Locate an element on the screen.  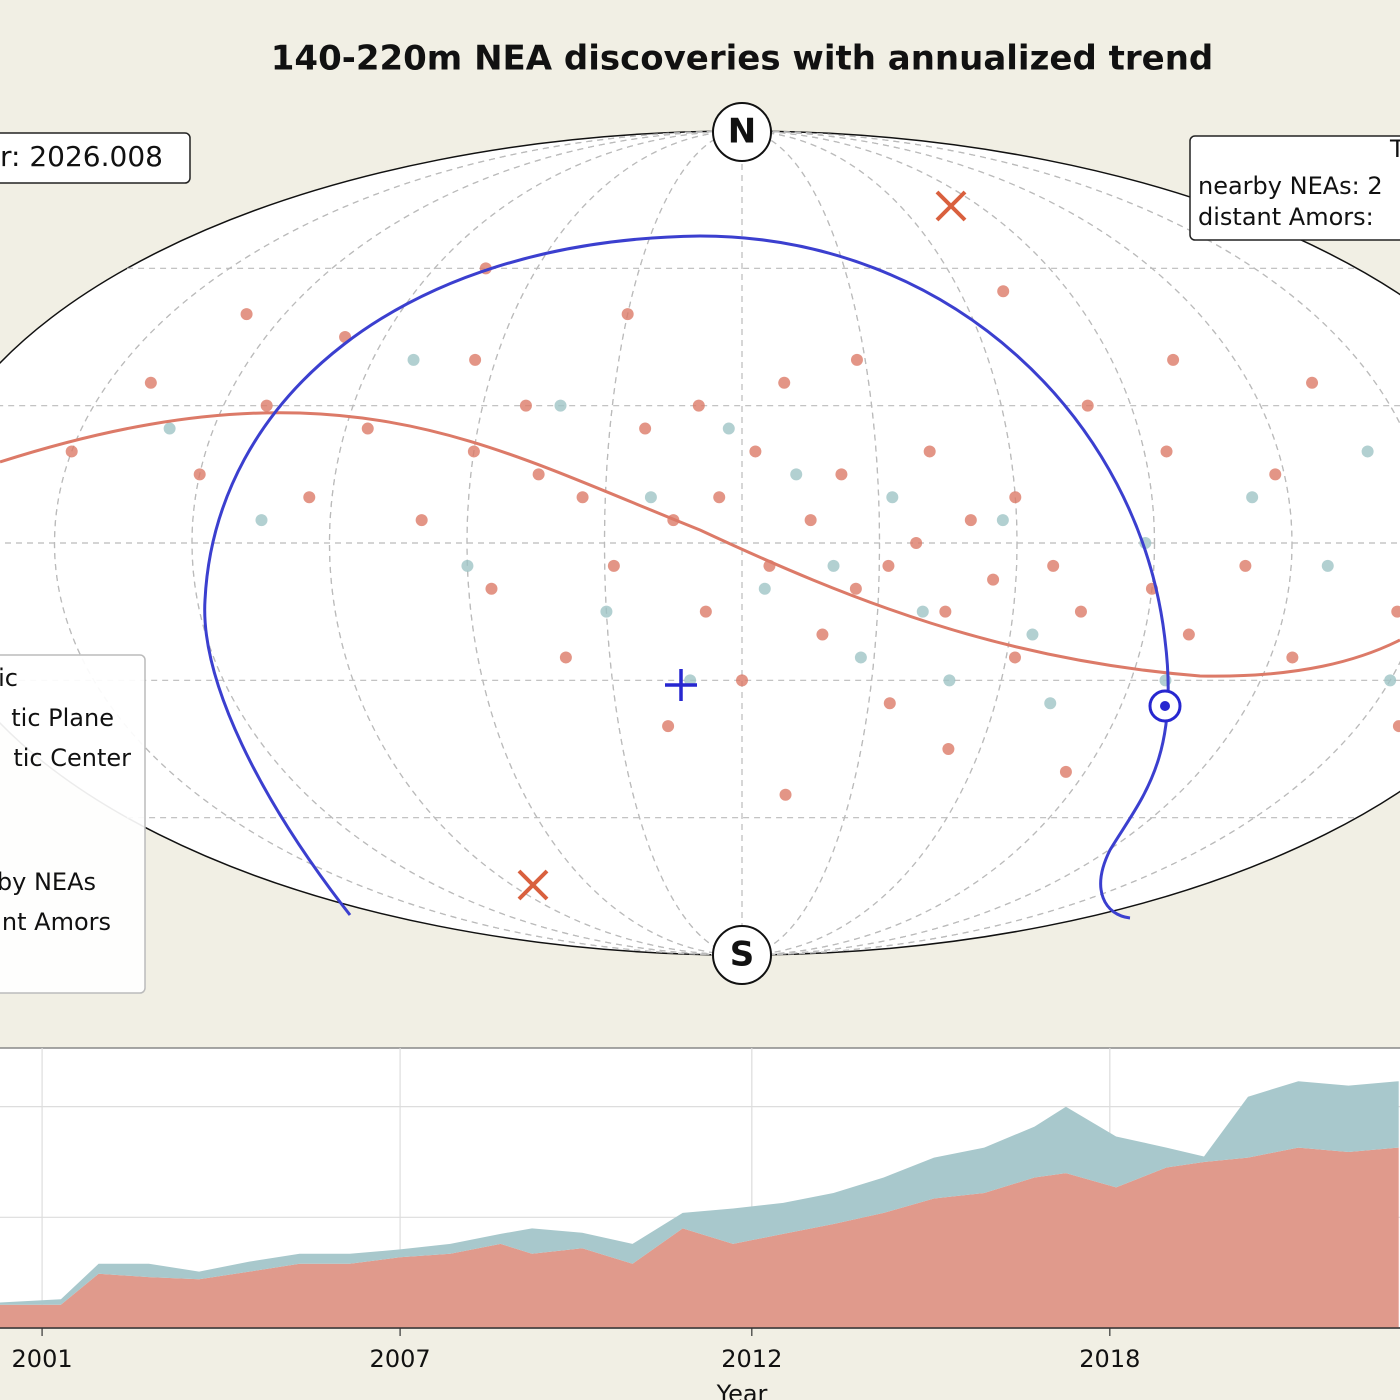
south-label: S is located at coordinates (742, 955).